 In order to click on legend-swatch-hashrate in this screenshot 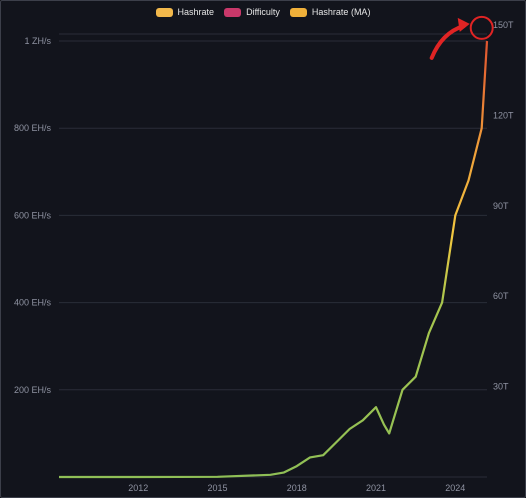, I will do `click(164, 12)`.